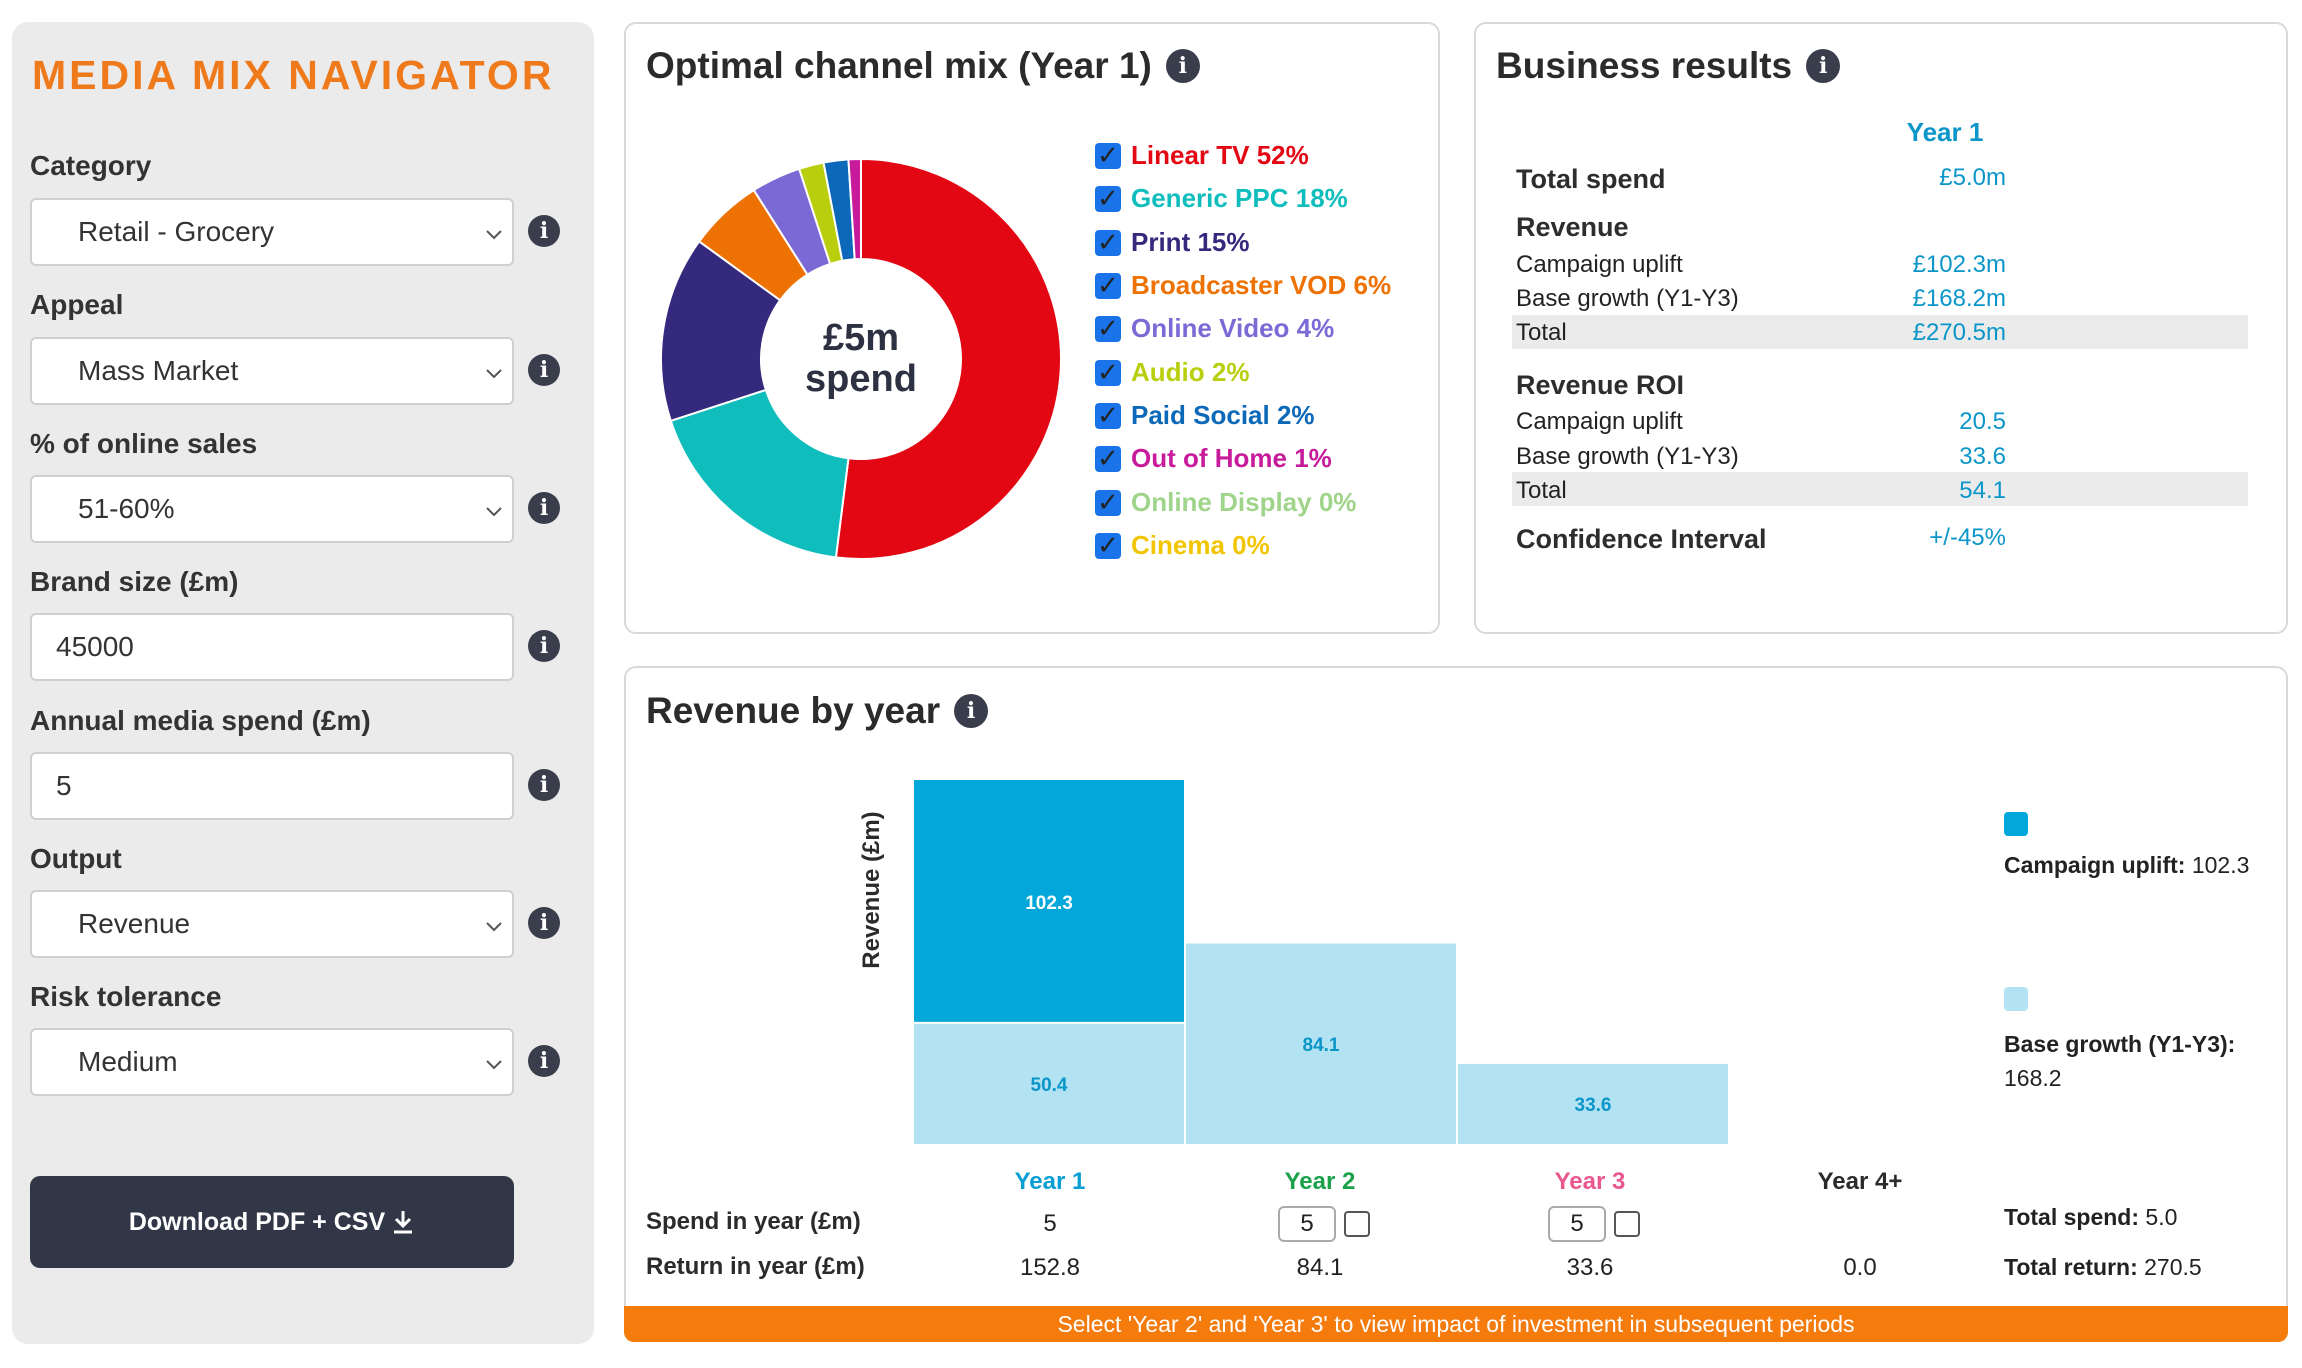  What do you see at coordinates (128, 1061) in the screenshot?
I see `risk-tolerance-value: Medium` at bounding box center [128, 1061].